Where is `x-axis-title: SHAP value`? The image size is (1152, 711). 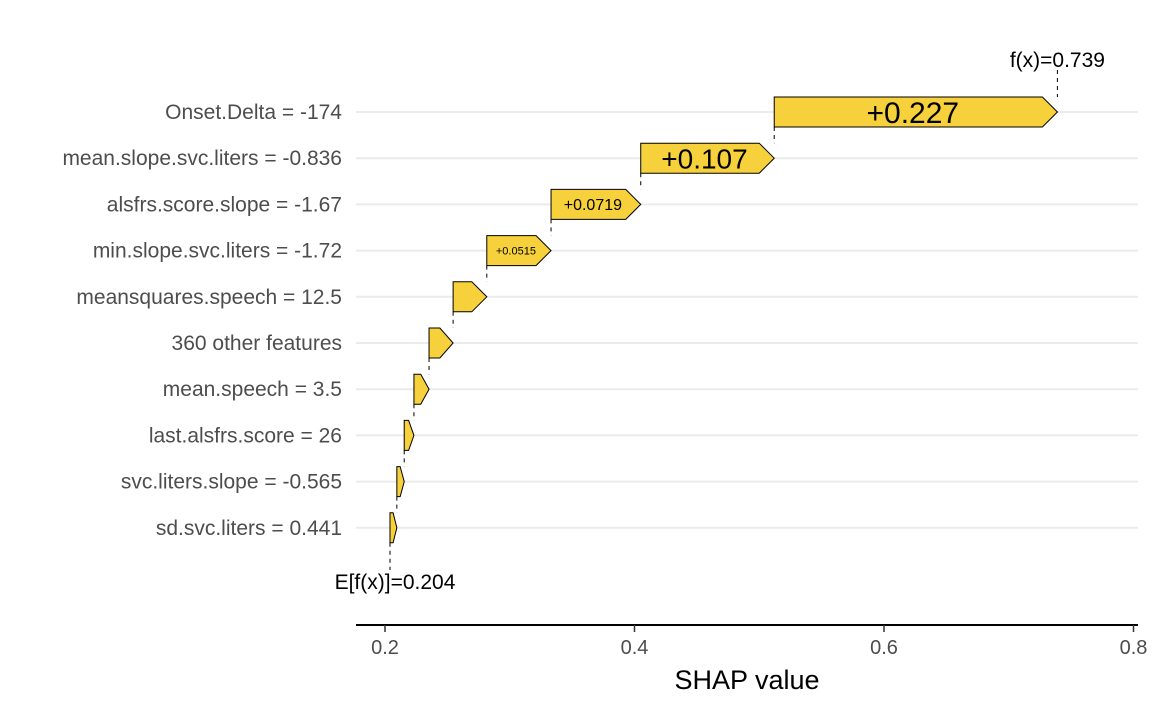
x-axis-title: SHAP value is located at coordinates (746, 680).